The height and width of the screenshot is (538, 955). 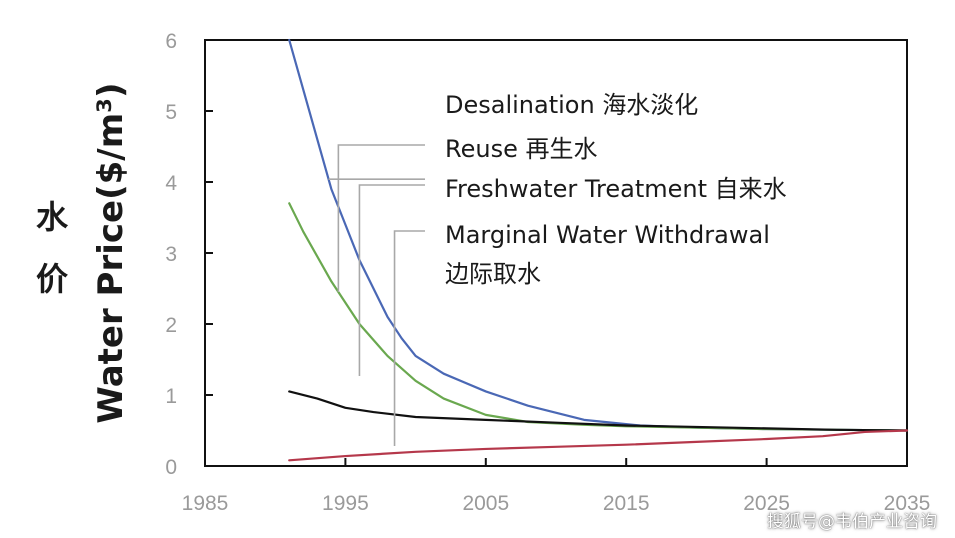 I want to click on y-tick-label: 4, so click(x=171, y=183).